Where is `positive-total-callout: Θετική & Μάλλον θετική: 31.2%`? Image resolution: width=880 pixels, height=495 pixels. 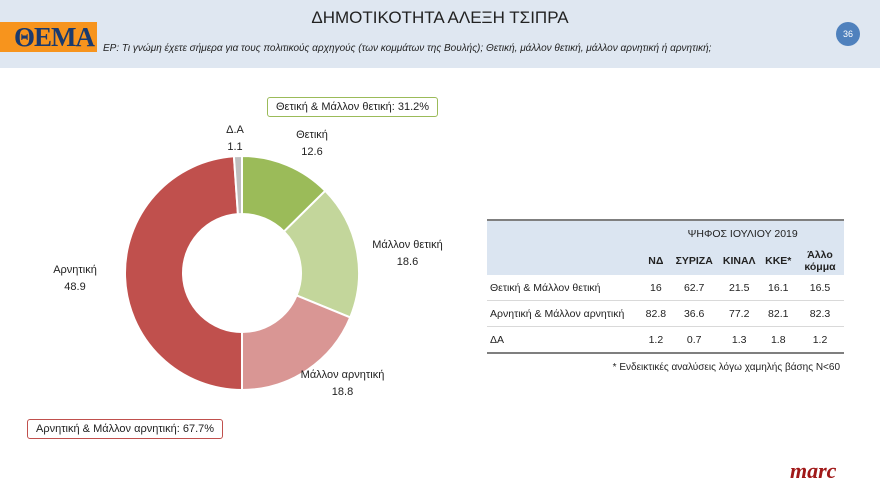 positive-total-callout: Θετική & Μάλλον θετική: 31.2% is located at coordinates (353, 107).